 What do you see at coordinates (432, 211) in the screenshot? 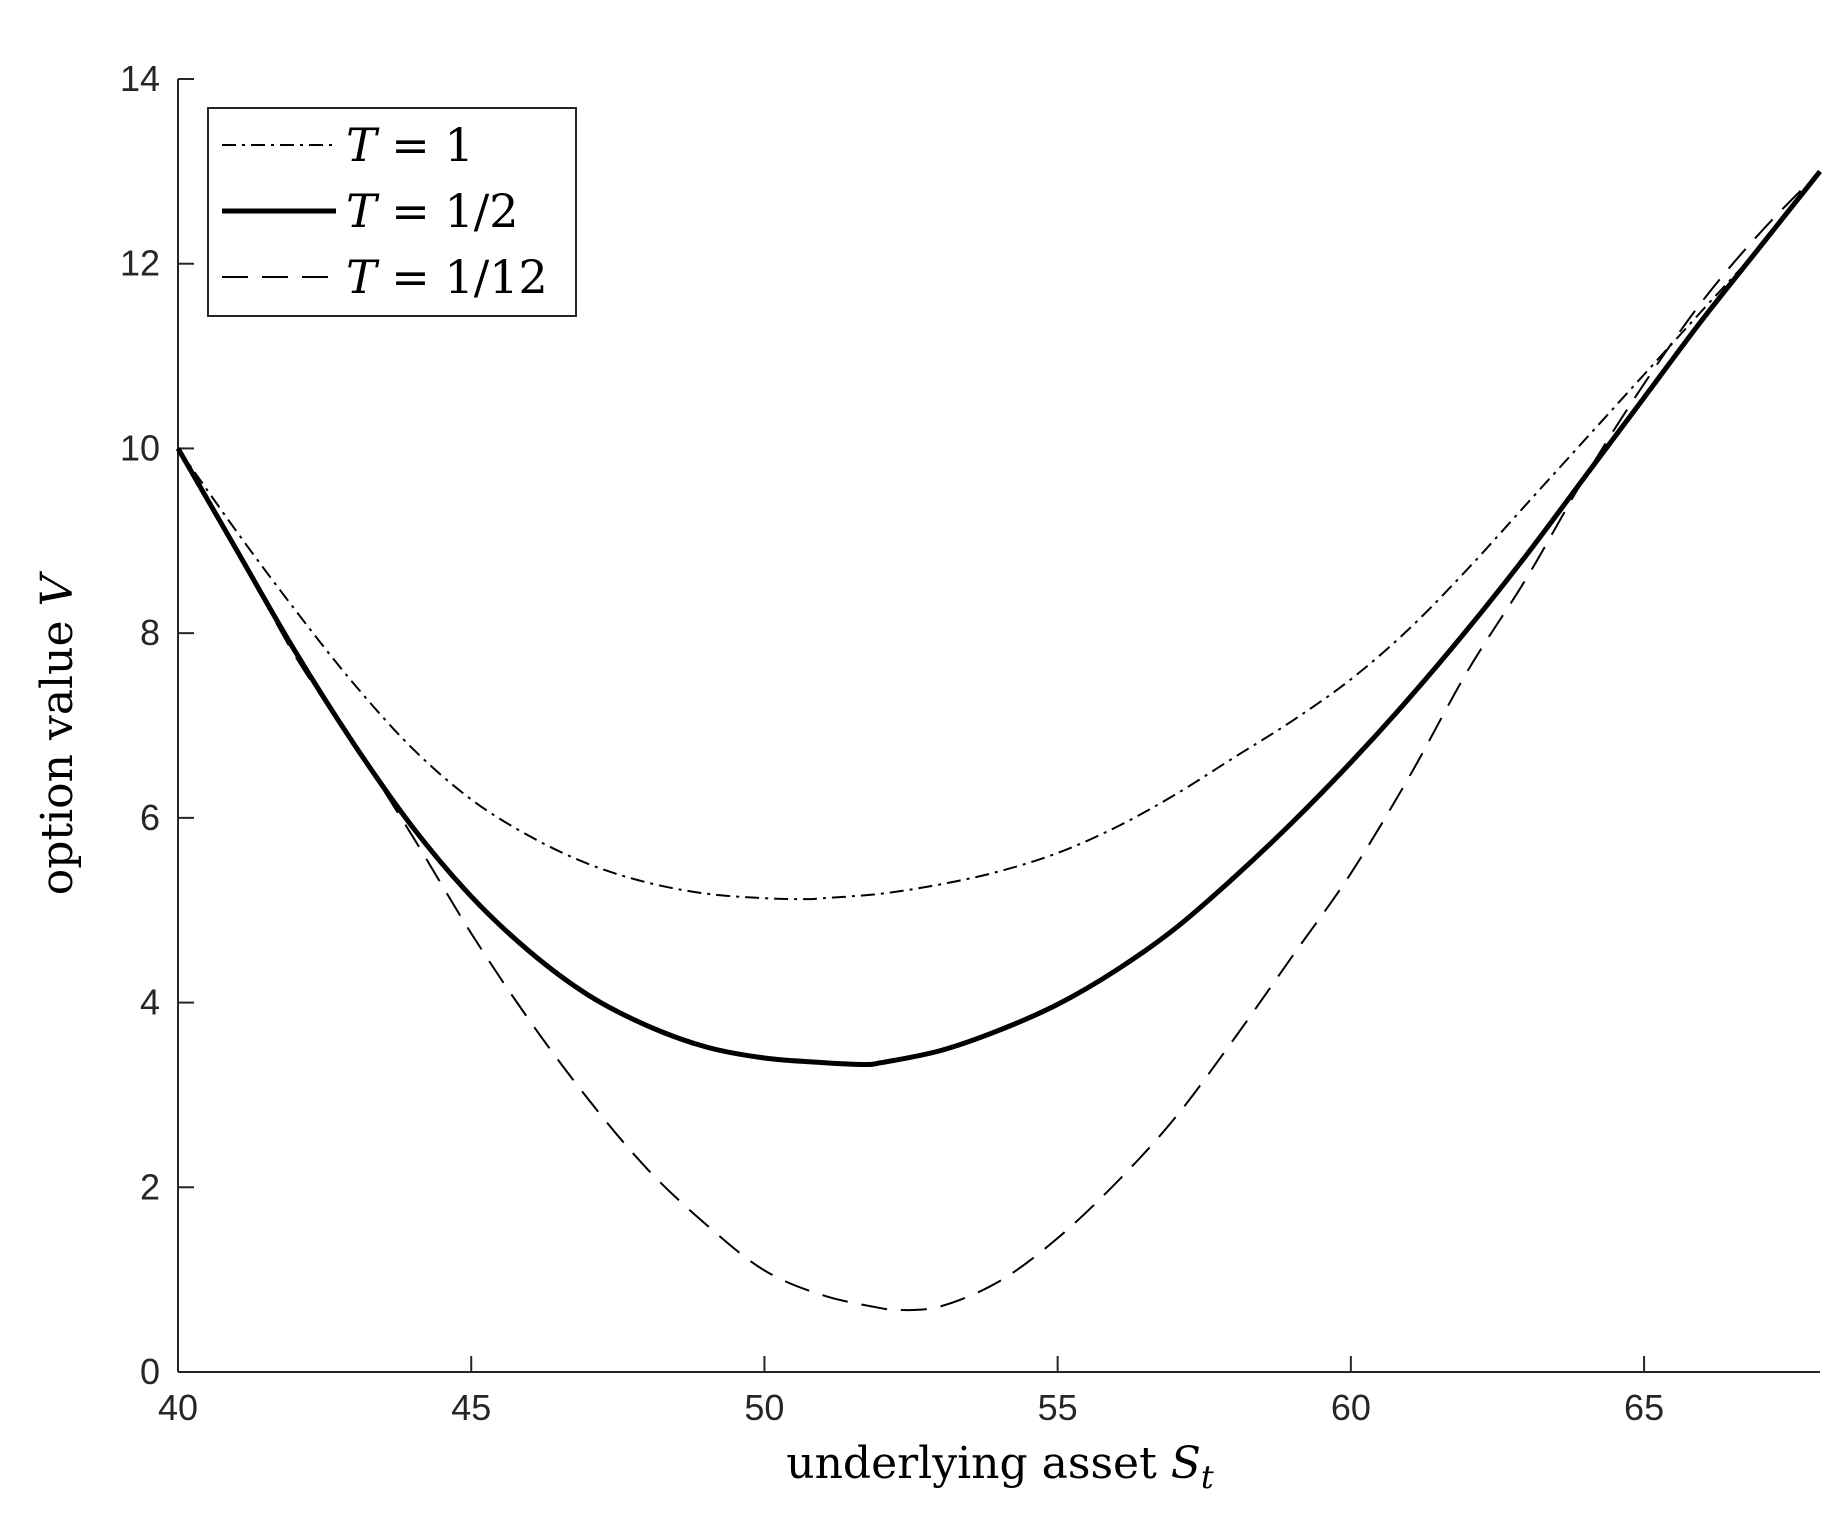
I see `legend-label-t-half: T = 1/2` at bounding box center [432, 211].